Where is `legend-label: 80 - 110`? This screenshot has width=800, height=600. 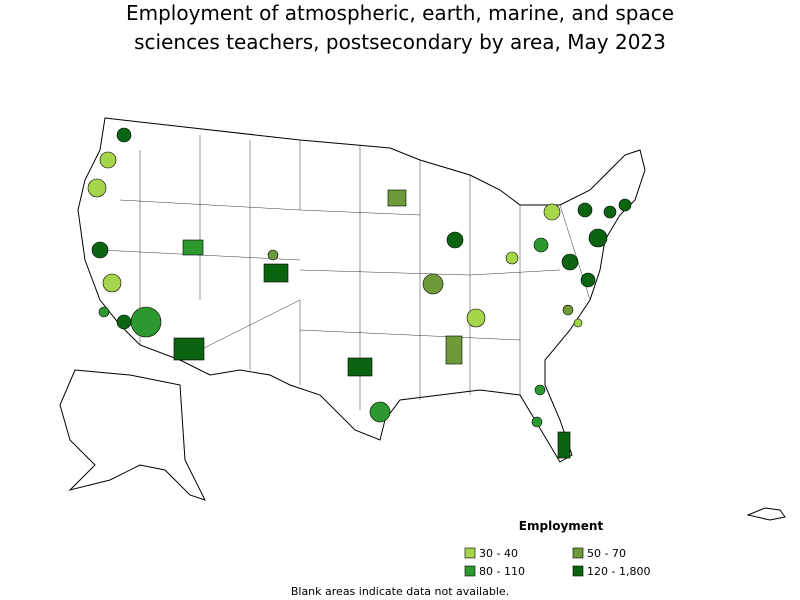 legend-label: 80 - 110 is located at coordinates (502, 571).